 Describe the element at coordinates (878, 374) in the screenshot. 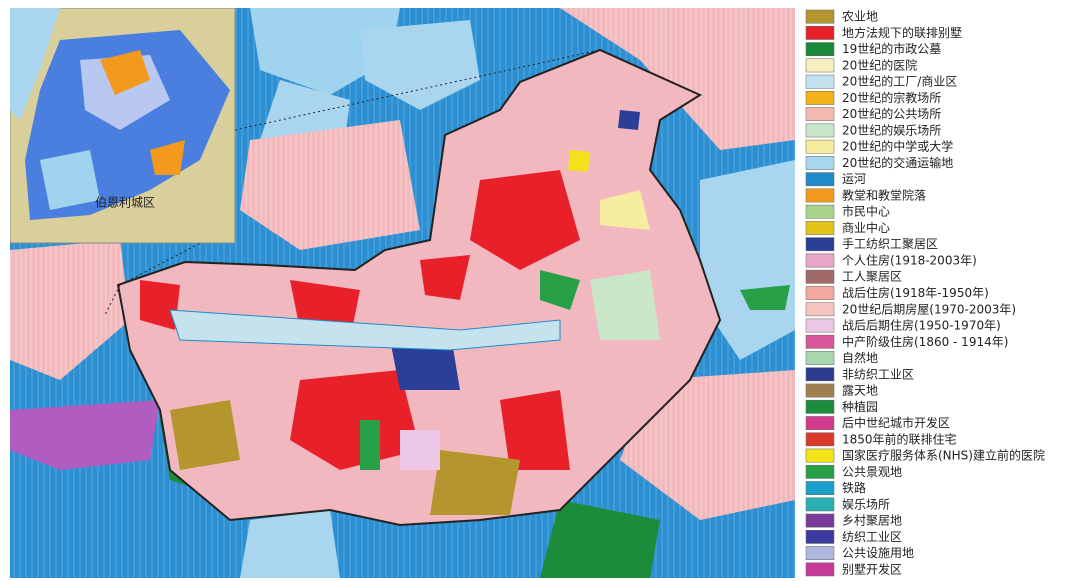

I see `legend-label: 非纺织工业区` at that location.